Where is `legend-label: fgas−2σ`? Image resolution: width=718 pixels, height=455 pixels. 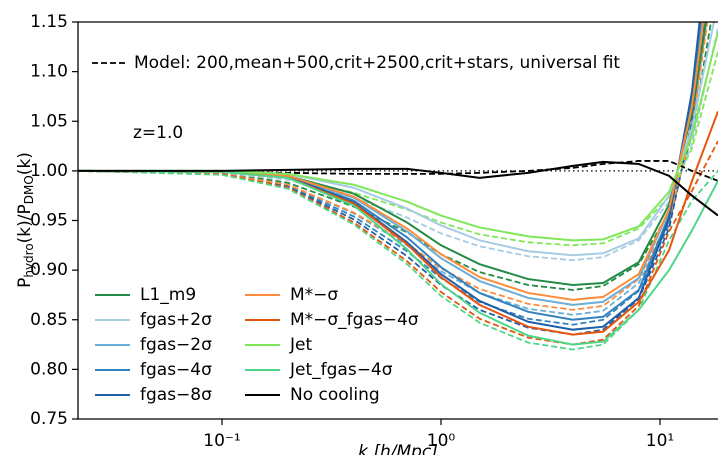
legend-label: fgas−2σ is located at coordinates (176, 345).